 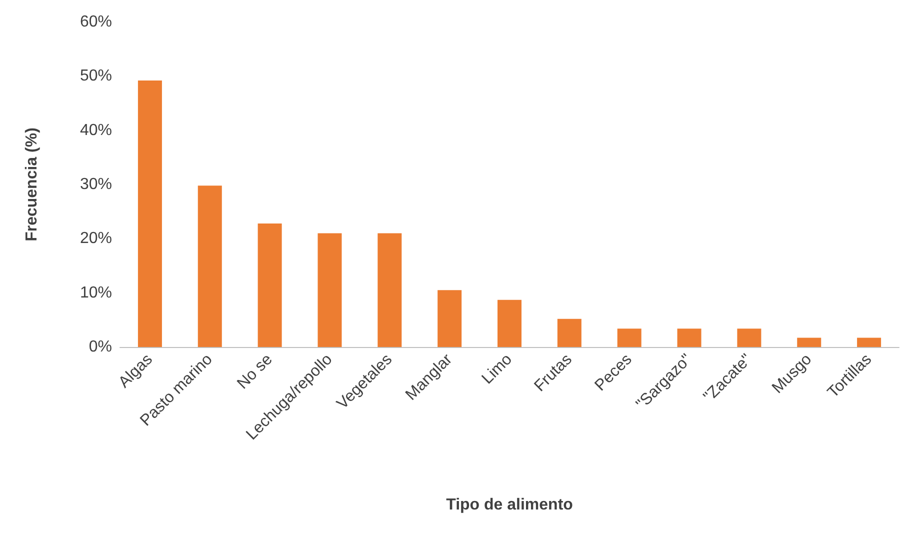 What do you see at coordinates (96, 130) in the screenshot?
I see `y-tick-label: 40%` at bounding box center [96, 130].